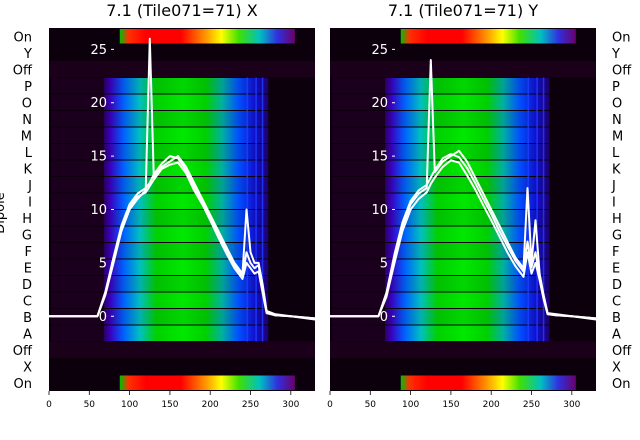  Describe the element at coordinates (290, 405) in the screenshot. I see `x-tick-label: 300` at that location.